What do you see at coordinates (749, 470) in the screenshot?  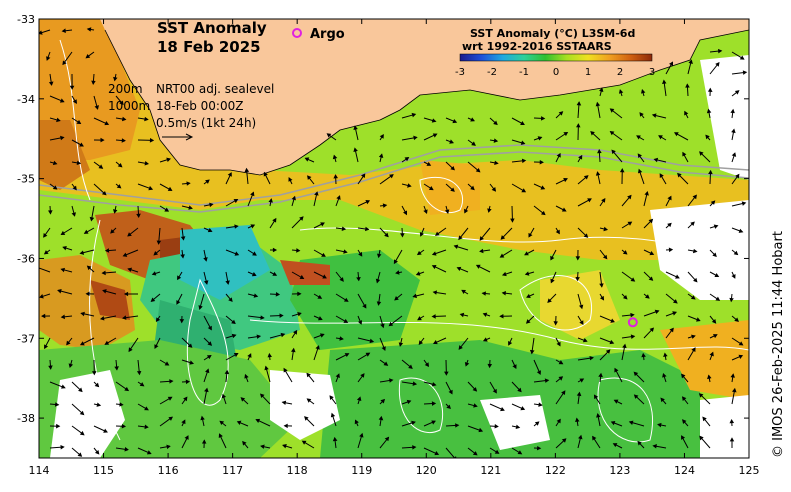 I see `x-tick-label: 125` at bounding box center [749, 470].